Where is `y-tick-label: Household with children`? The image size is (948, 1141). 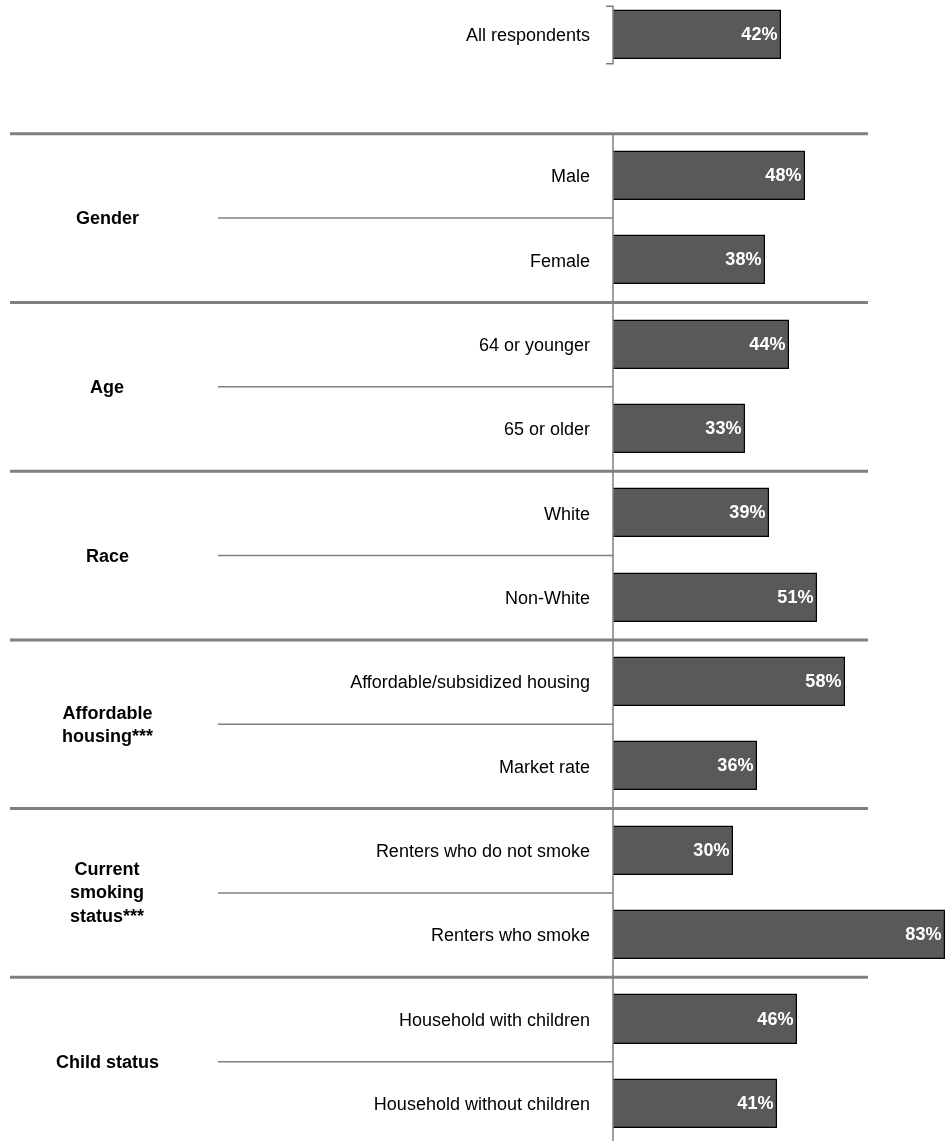
y-tick-label: Household with children is located at coordinates (494, 1019).